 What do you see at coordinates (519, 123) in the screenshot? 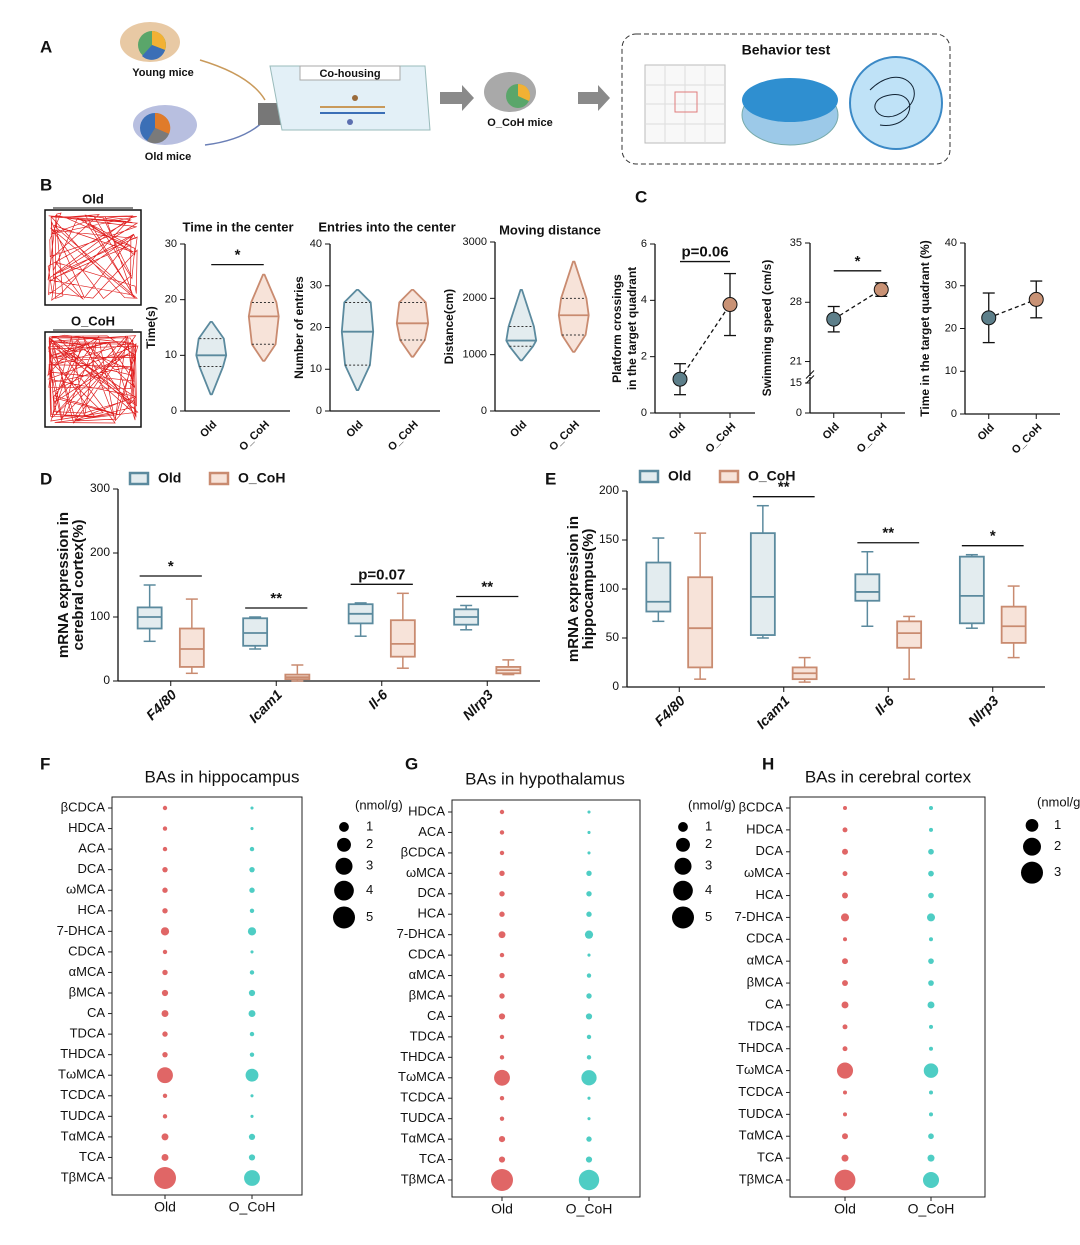
I see `label: O_CoH mice` at bounding box center [519, 123].